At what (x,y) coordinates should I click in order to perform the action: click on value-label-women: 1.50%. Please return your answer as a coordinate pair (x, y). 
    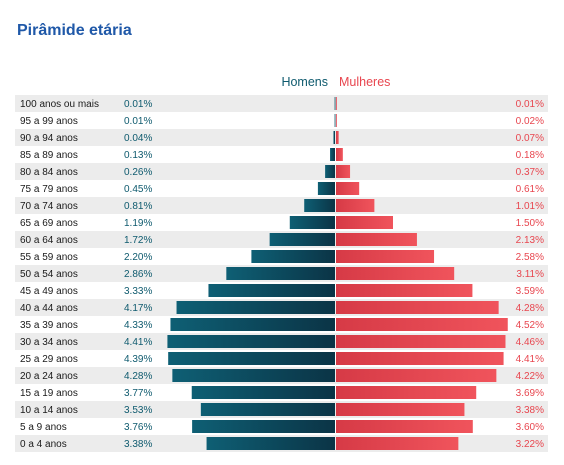
    Looking at the image, I should click on (530, 223).